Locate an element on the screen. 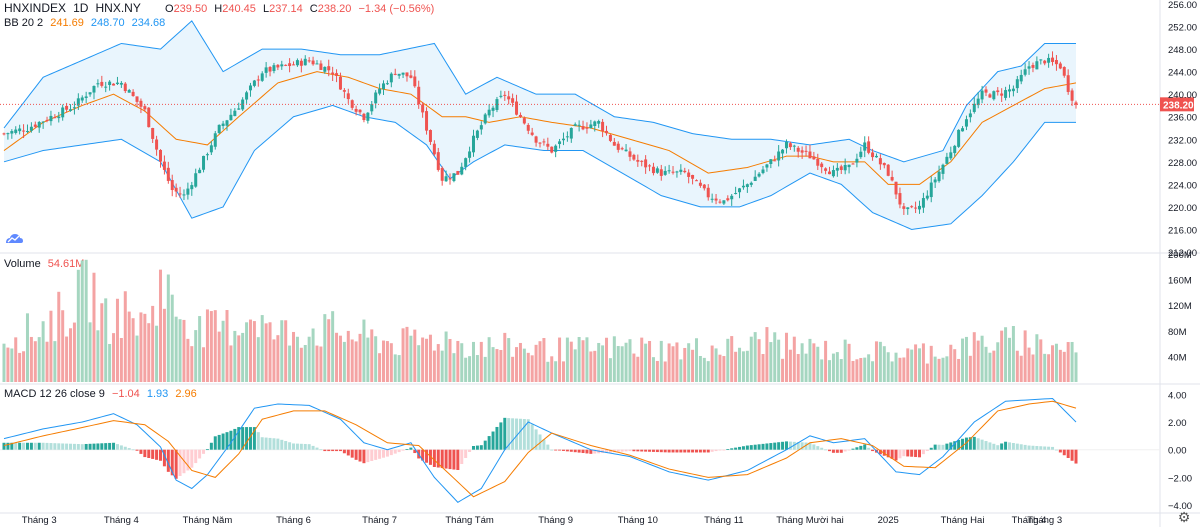  time-axis-tick: Tháng 6 is located at coordinates (293, 520).